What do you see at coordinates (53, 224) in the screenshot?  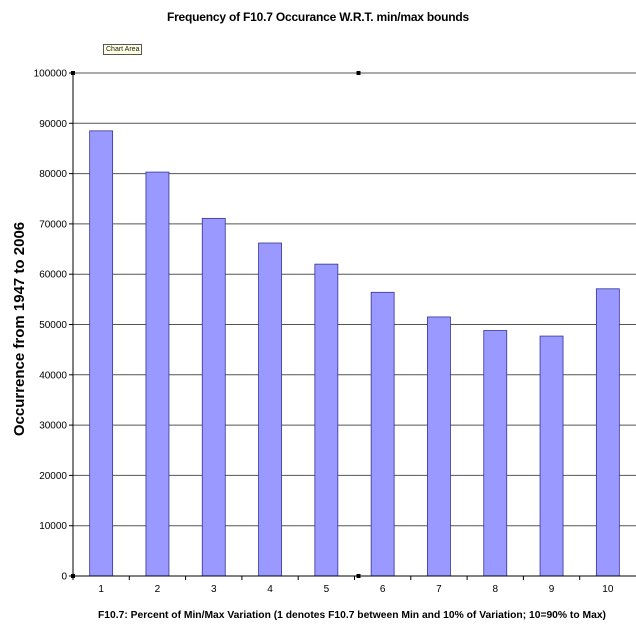 I see `y-tick-label: 70000` at bounding box center [53, 224].